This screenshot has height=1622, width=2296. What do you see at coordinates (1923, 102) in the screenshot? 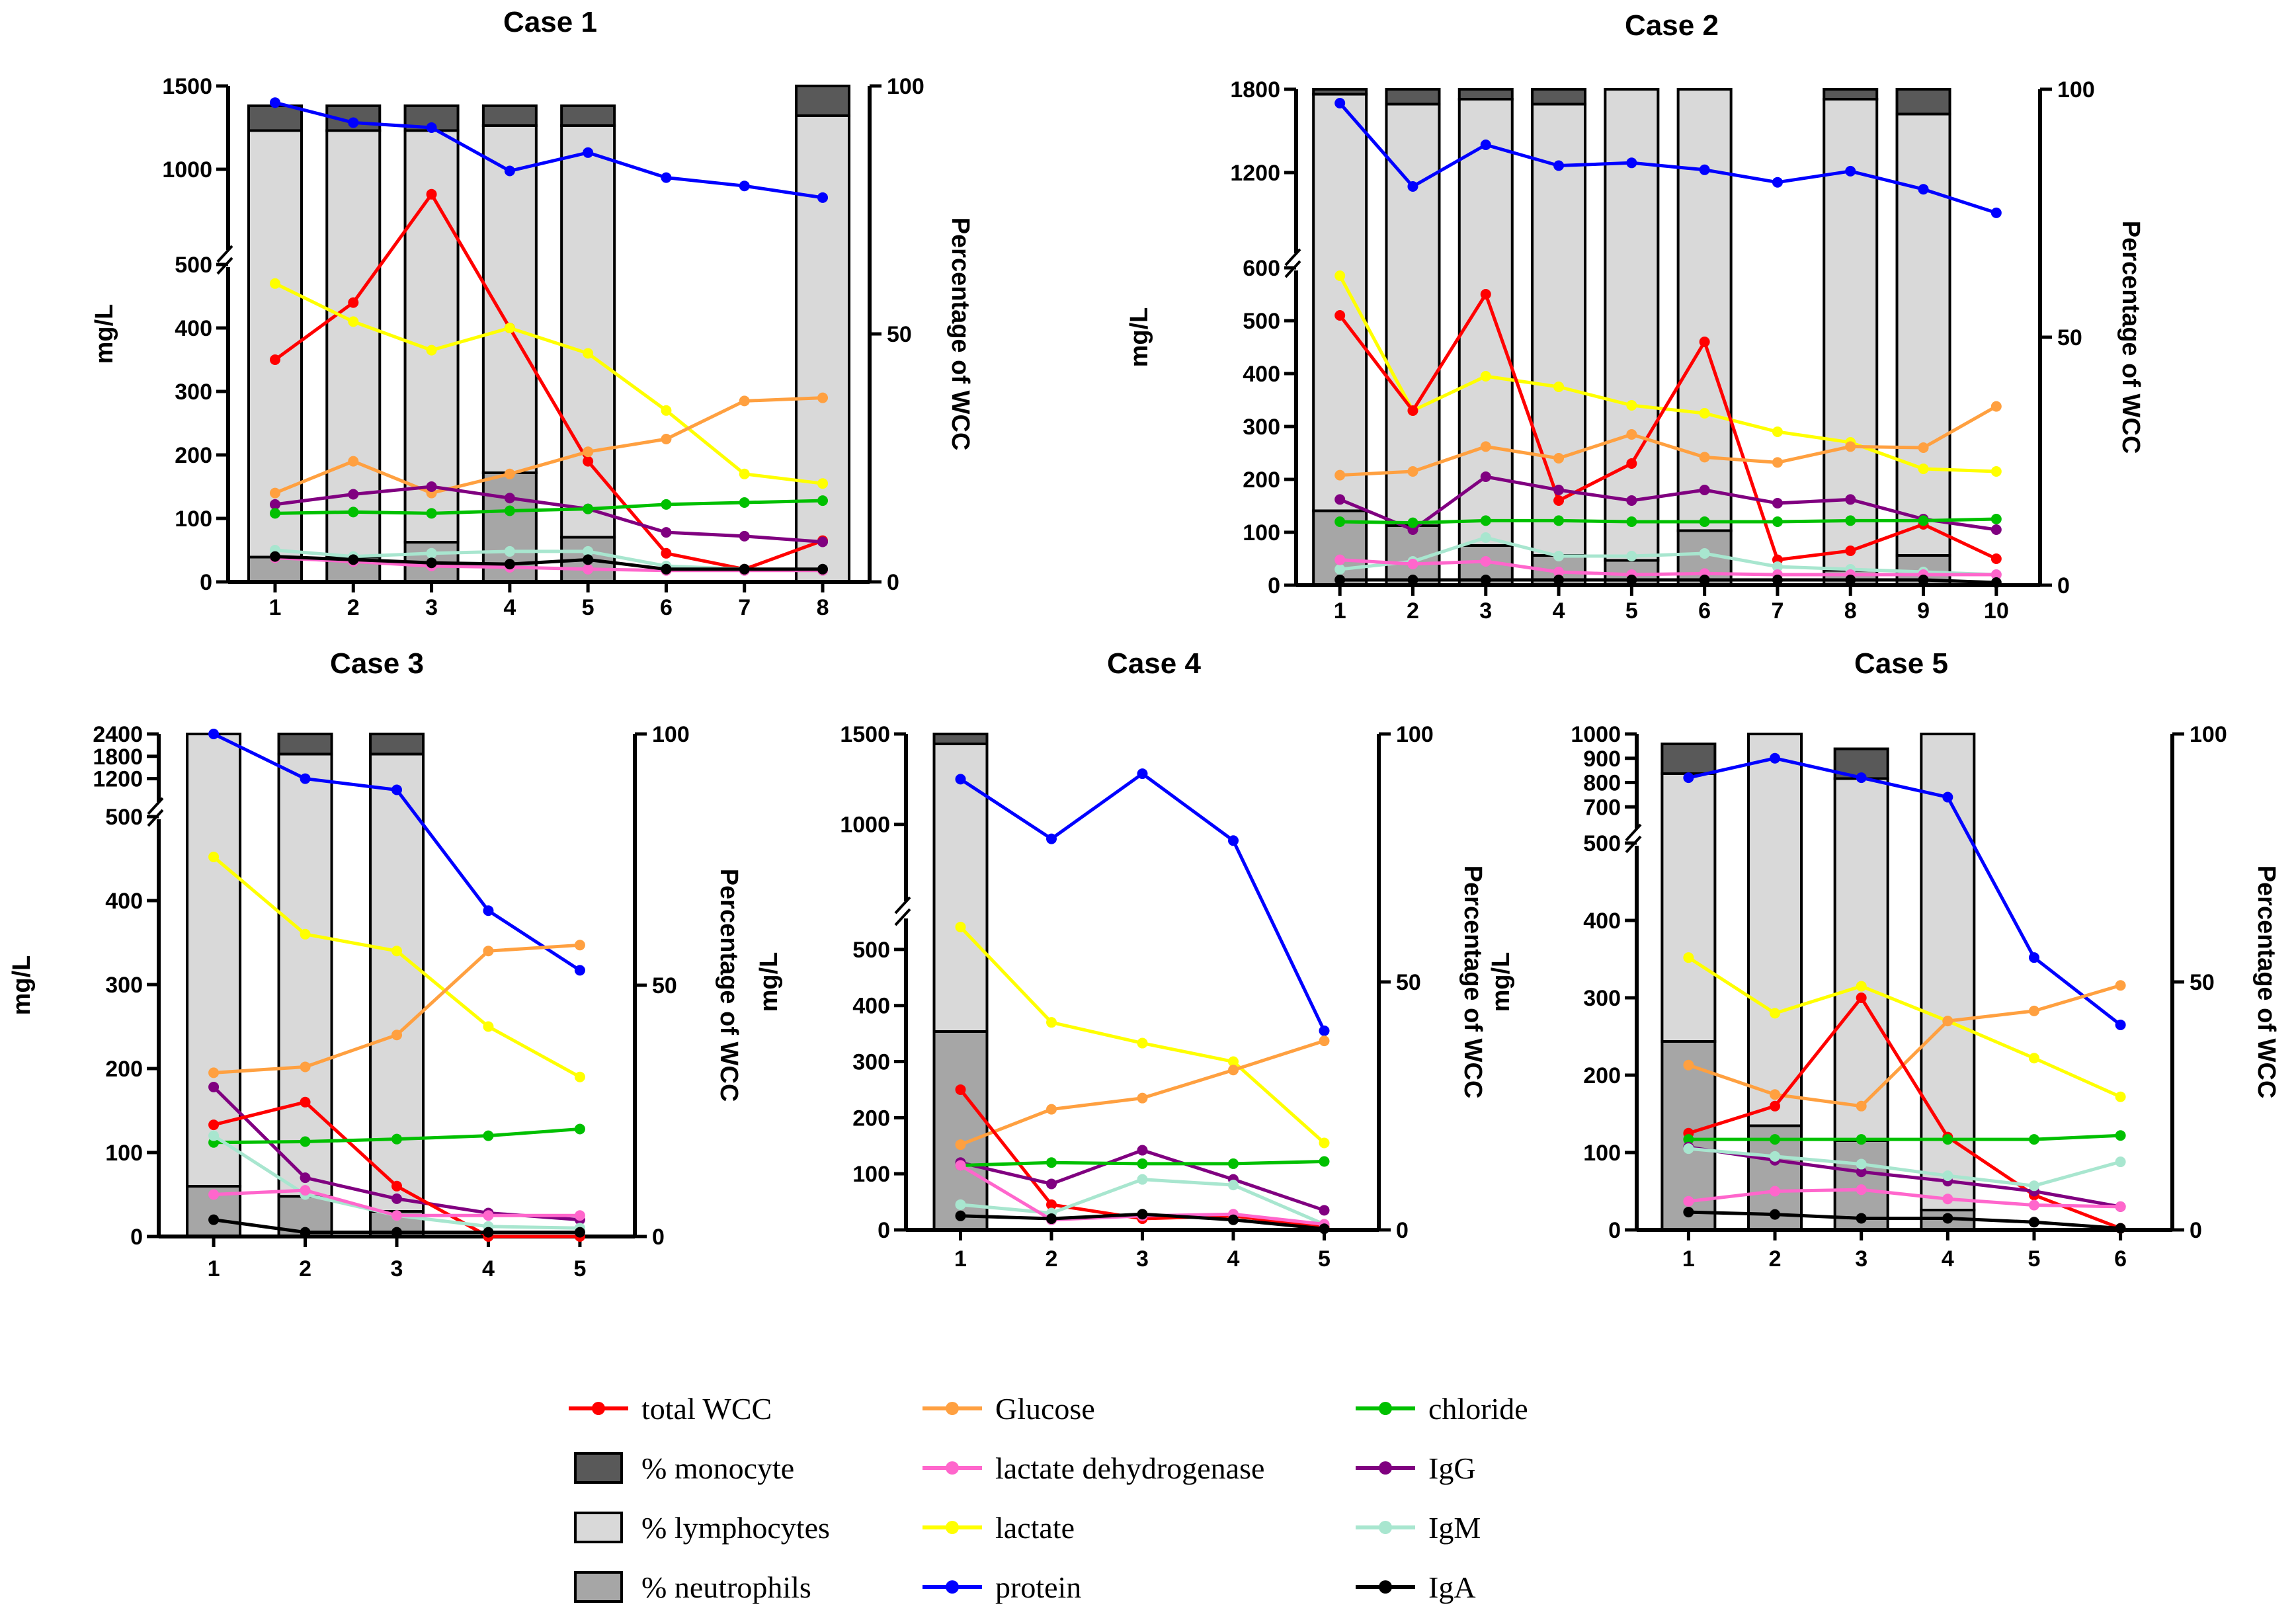
I see `bar-mono-x9` at bounding box center [1923, 102].